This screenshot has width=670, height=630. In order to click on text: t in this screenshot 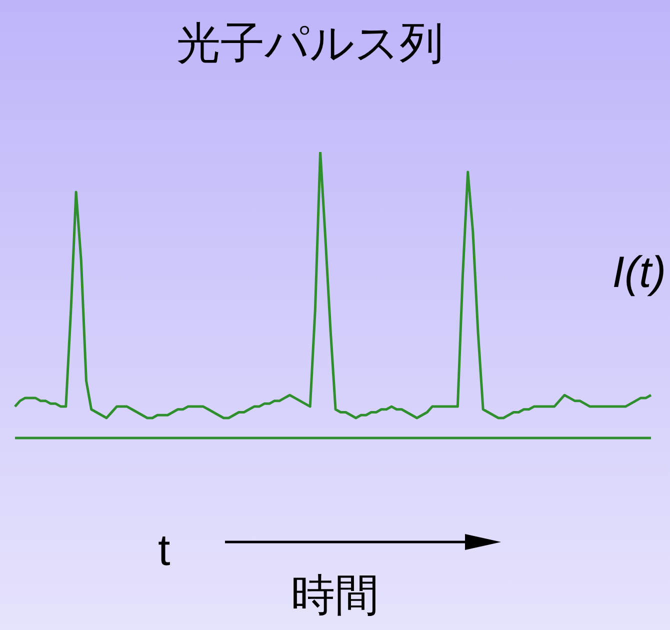, I will do `click(164, 551)`.